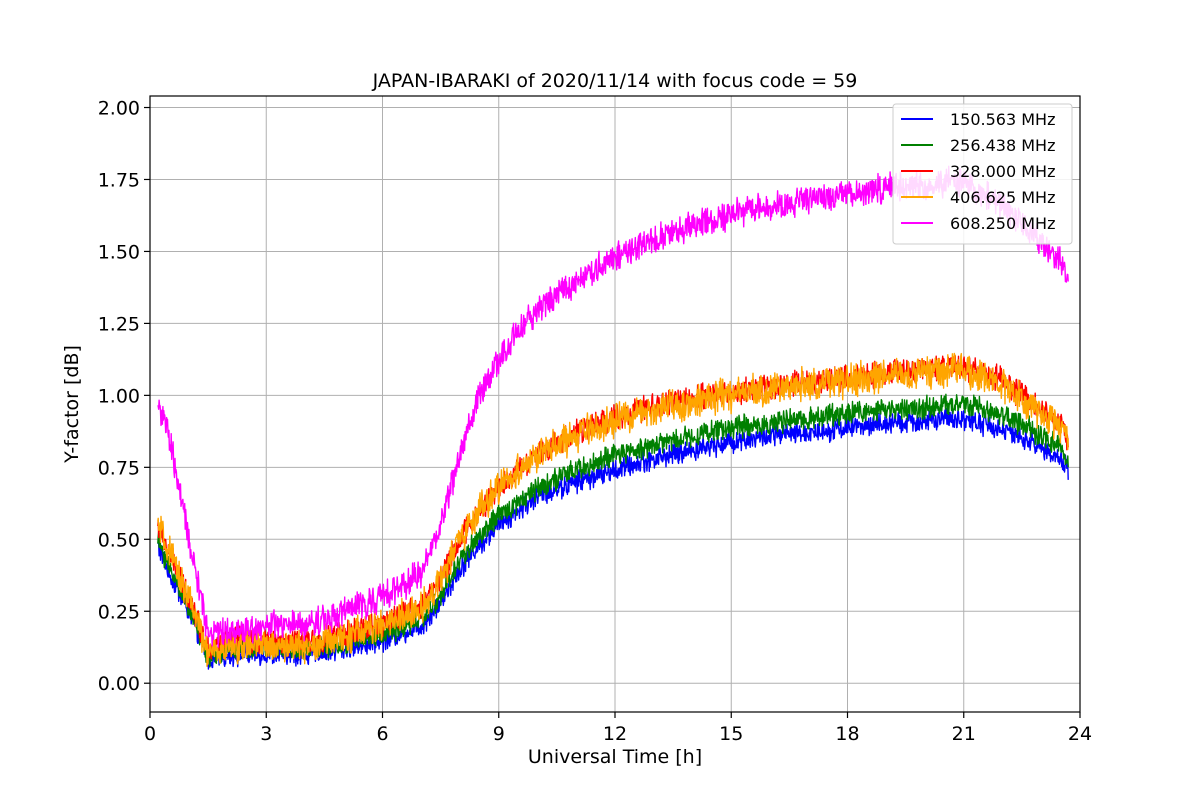 Image resolution: width=1200 pixels, height=800 pixels. I want to click on x-tick-label: 12, so click(615, 734).